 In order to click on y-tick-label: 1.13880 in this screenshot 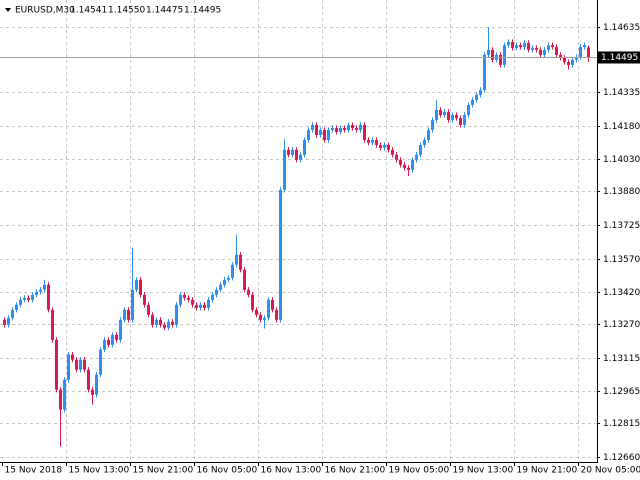, I will do `click(621, 192)`.